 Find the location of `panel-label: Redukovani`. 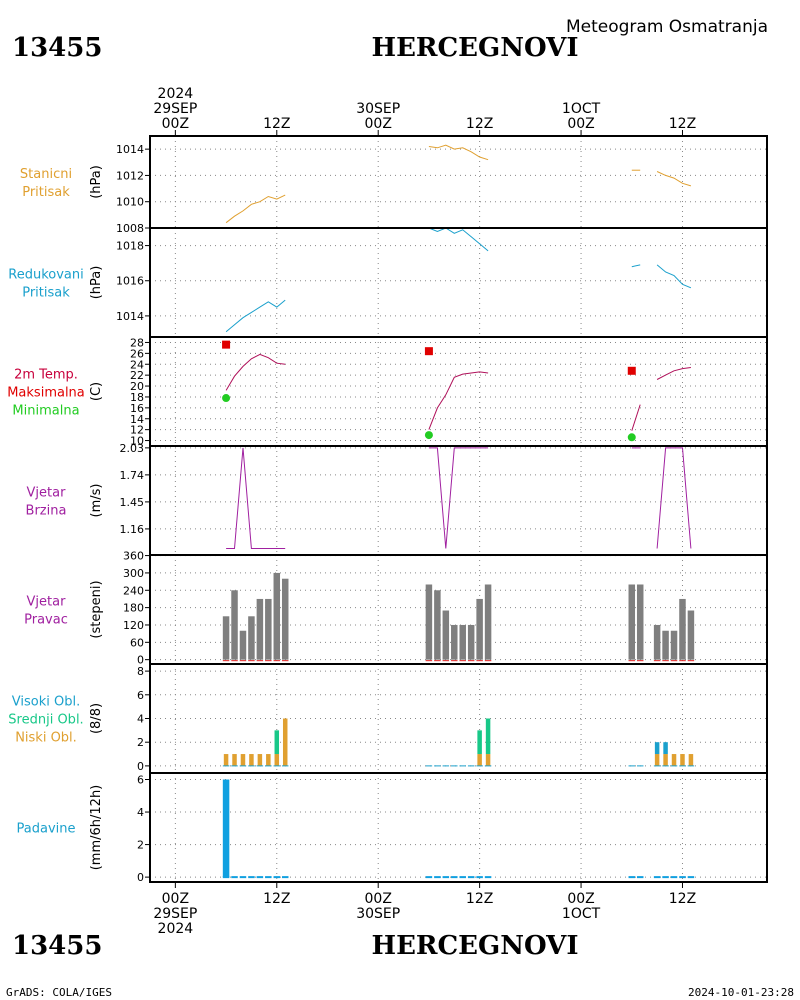

panel-label: Redukovani is located at coordinates (45, 275).